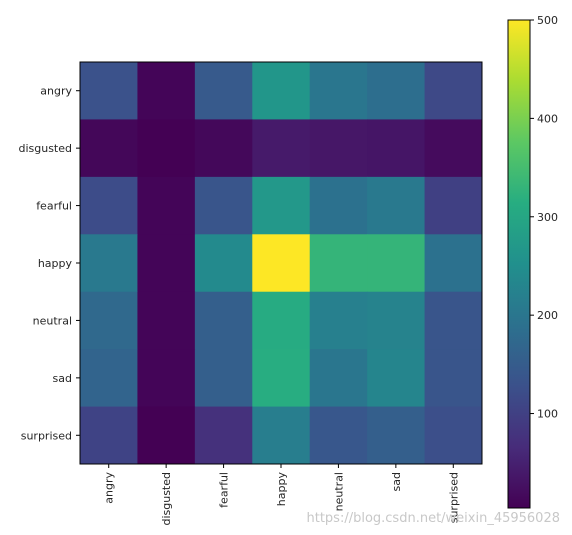 This screenshot has height=535, width=572. I want to click on y-tick-label: happy, so click(55, 263).